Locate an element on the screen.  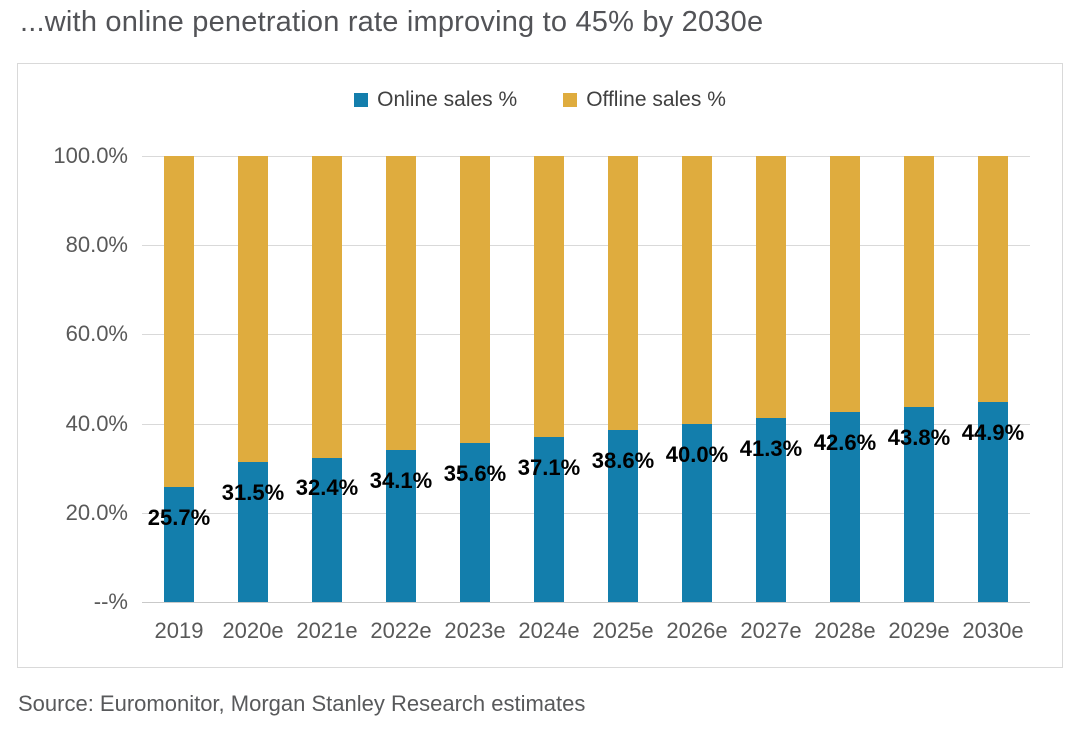
x-tick-label: 2019 is located at coordinates (179, 630).